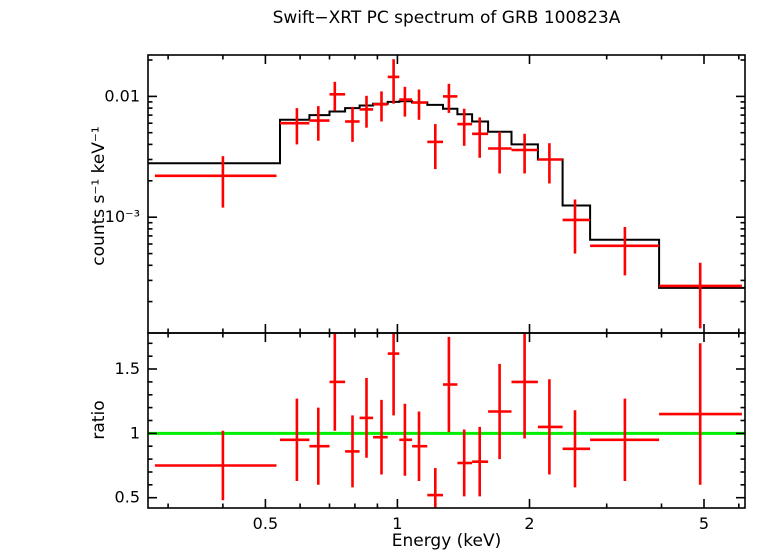  What do you see at coordinates (529, 523) in the screenshot?
I see `x-tick-label: 2` at bounding box center [529, 523].